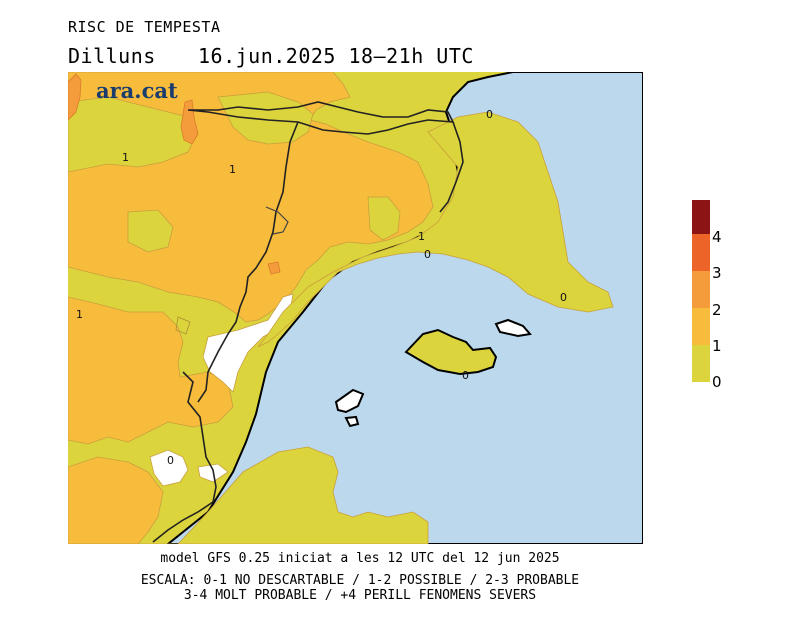 This screenshot has height=617, width=800. What do you see at coordinates (563, 297) in the screenshot?
I see `contour-label-east-sea: 0` at bounding box center [563, 297].